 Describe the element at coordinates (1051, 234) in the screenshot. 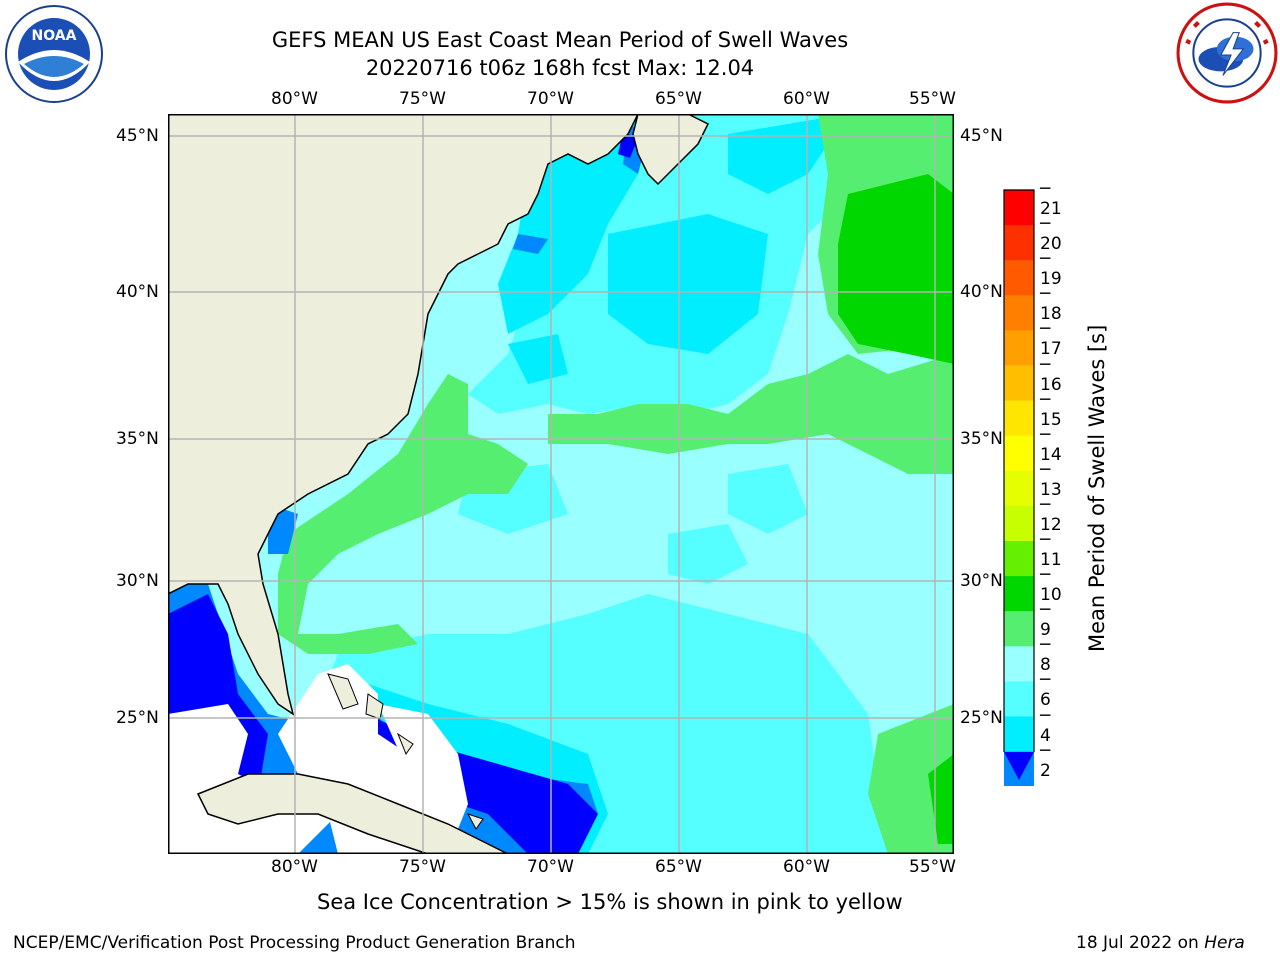

I see `colorbar-tick-20: ─ 20` at that location.